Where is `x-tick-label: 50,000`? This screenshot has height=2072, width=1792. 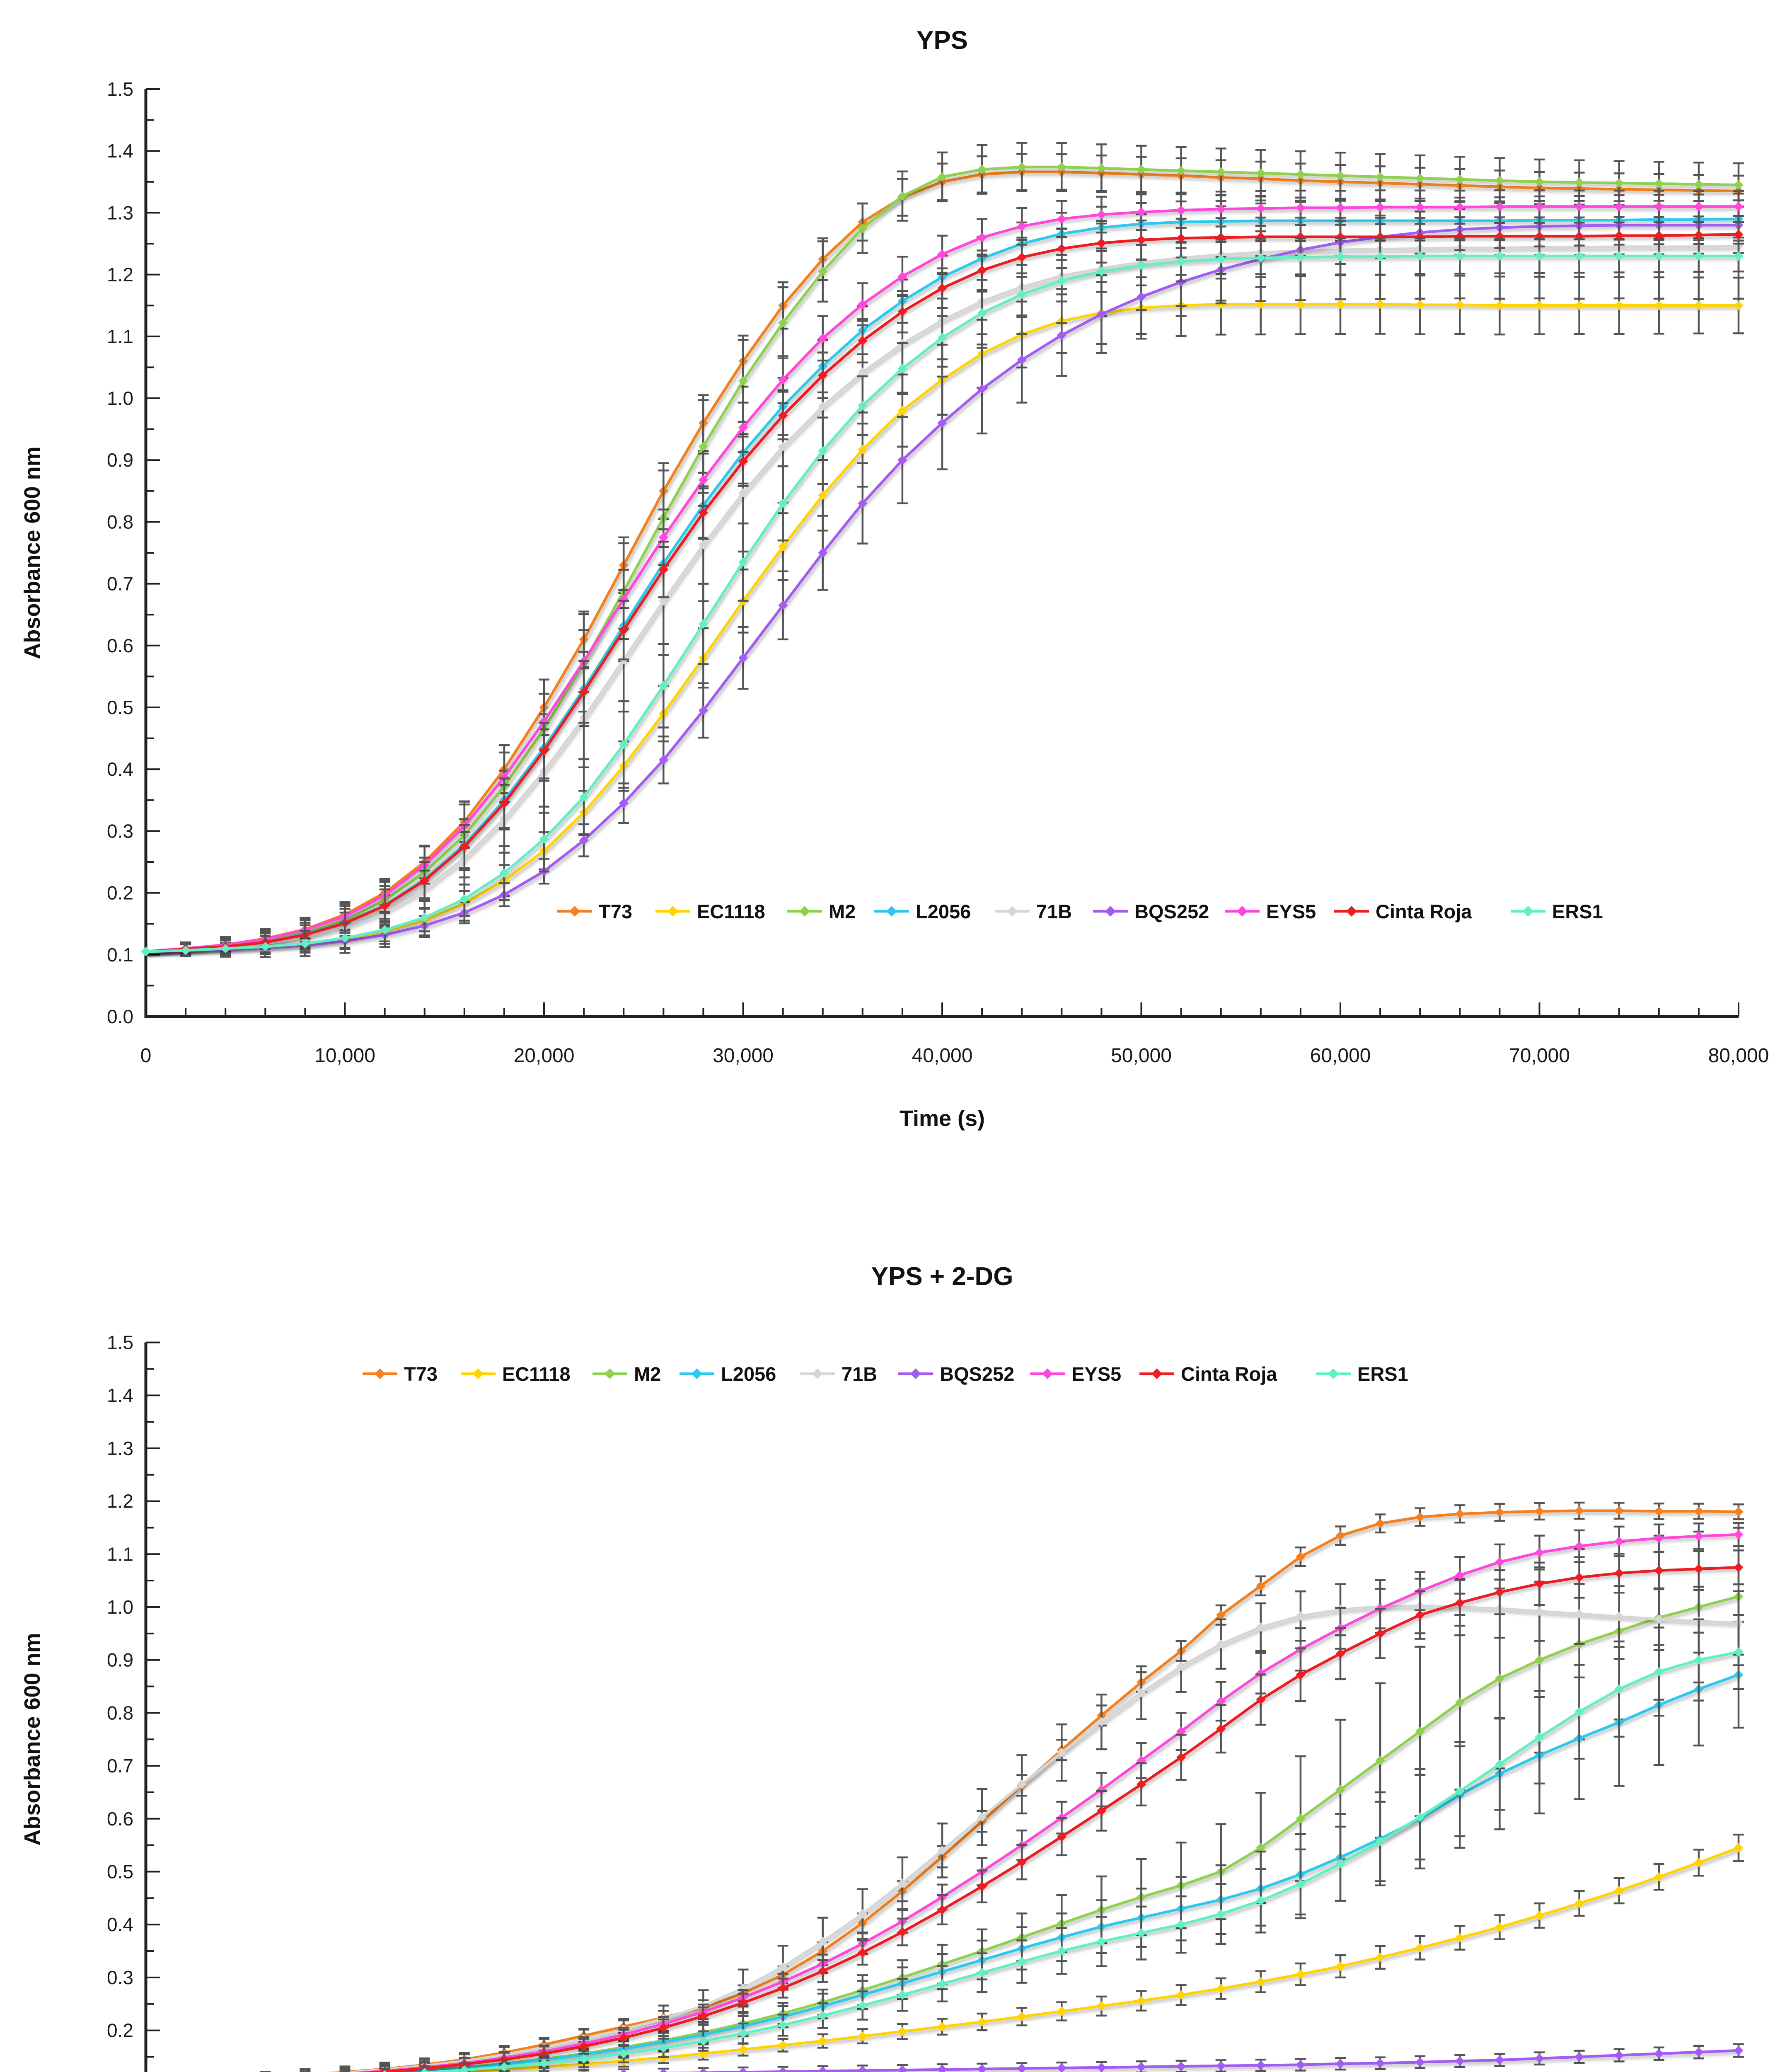
x-tick-label: 50,000 is located at coordinates (1142, 1056).